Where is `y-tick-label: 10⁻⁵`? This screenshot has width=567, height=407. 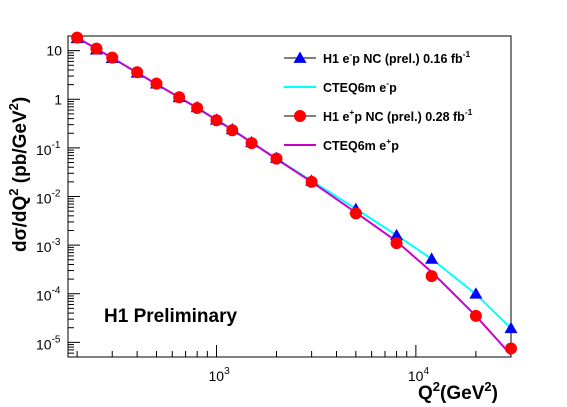
y-tick-label: 10⁻⁵ is located at coordinates (48, 343).